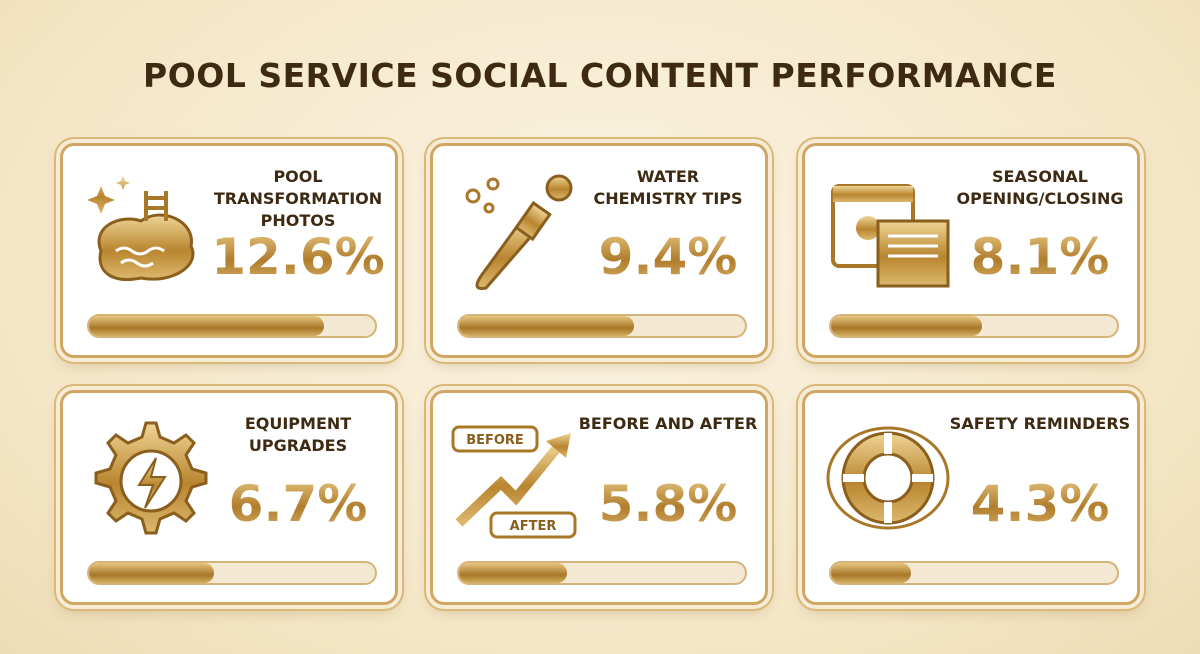 Image resolution: width=1200 pixels, height=654 pixels. Describe the element at coordinates (298, 257) in the screenshot. I see `value-label: 12.6%` at that location.